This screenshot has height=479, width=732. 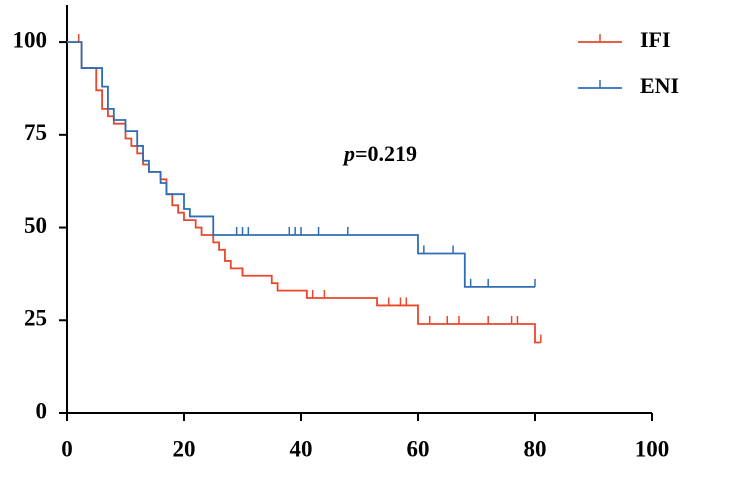 What do you see at coordinates (655, 39) in the screenshot?
I see `legend-label: IFI` at bounding box center [655, 39].